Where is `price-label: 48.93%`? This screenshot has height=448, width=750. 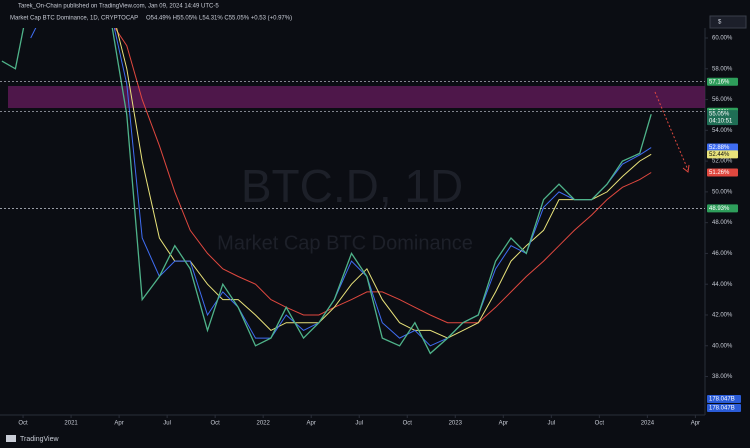
price-label: 48.93% is located at coordinates (719, 209).